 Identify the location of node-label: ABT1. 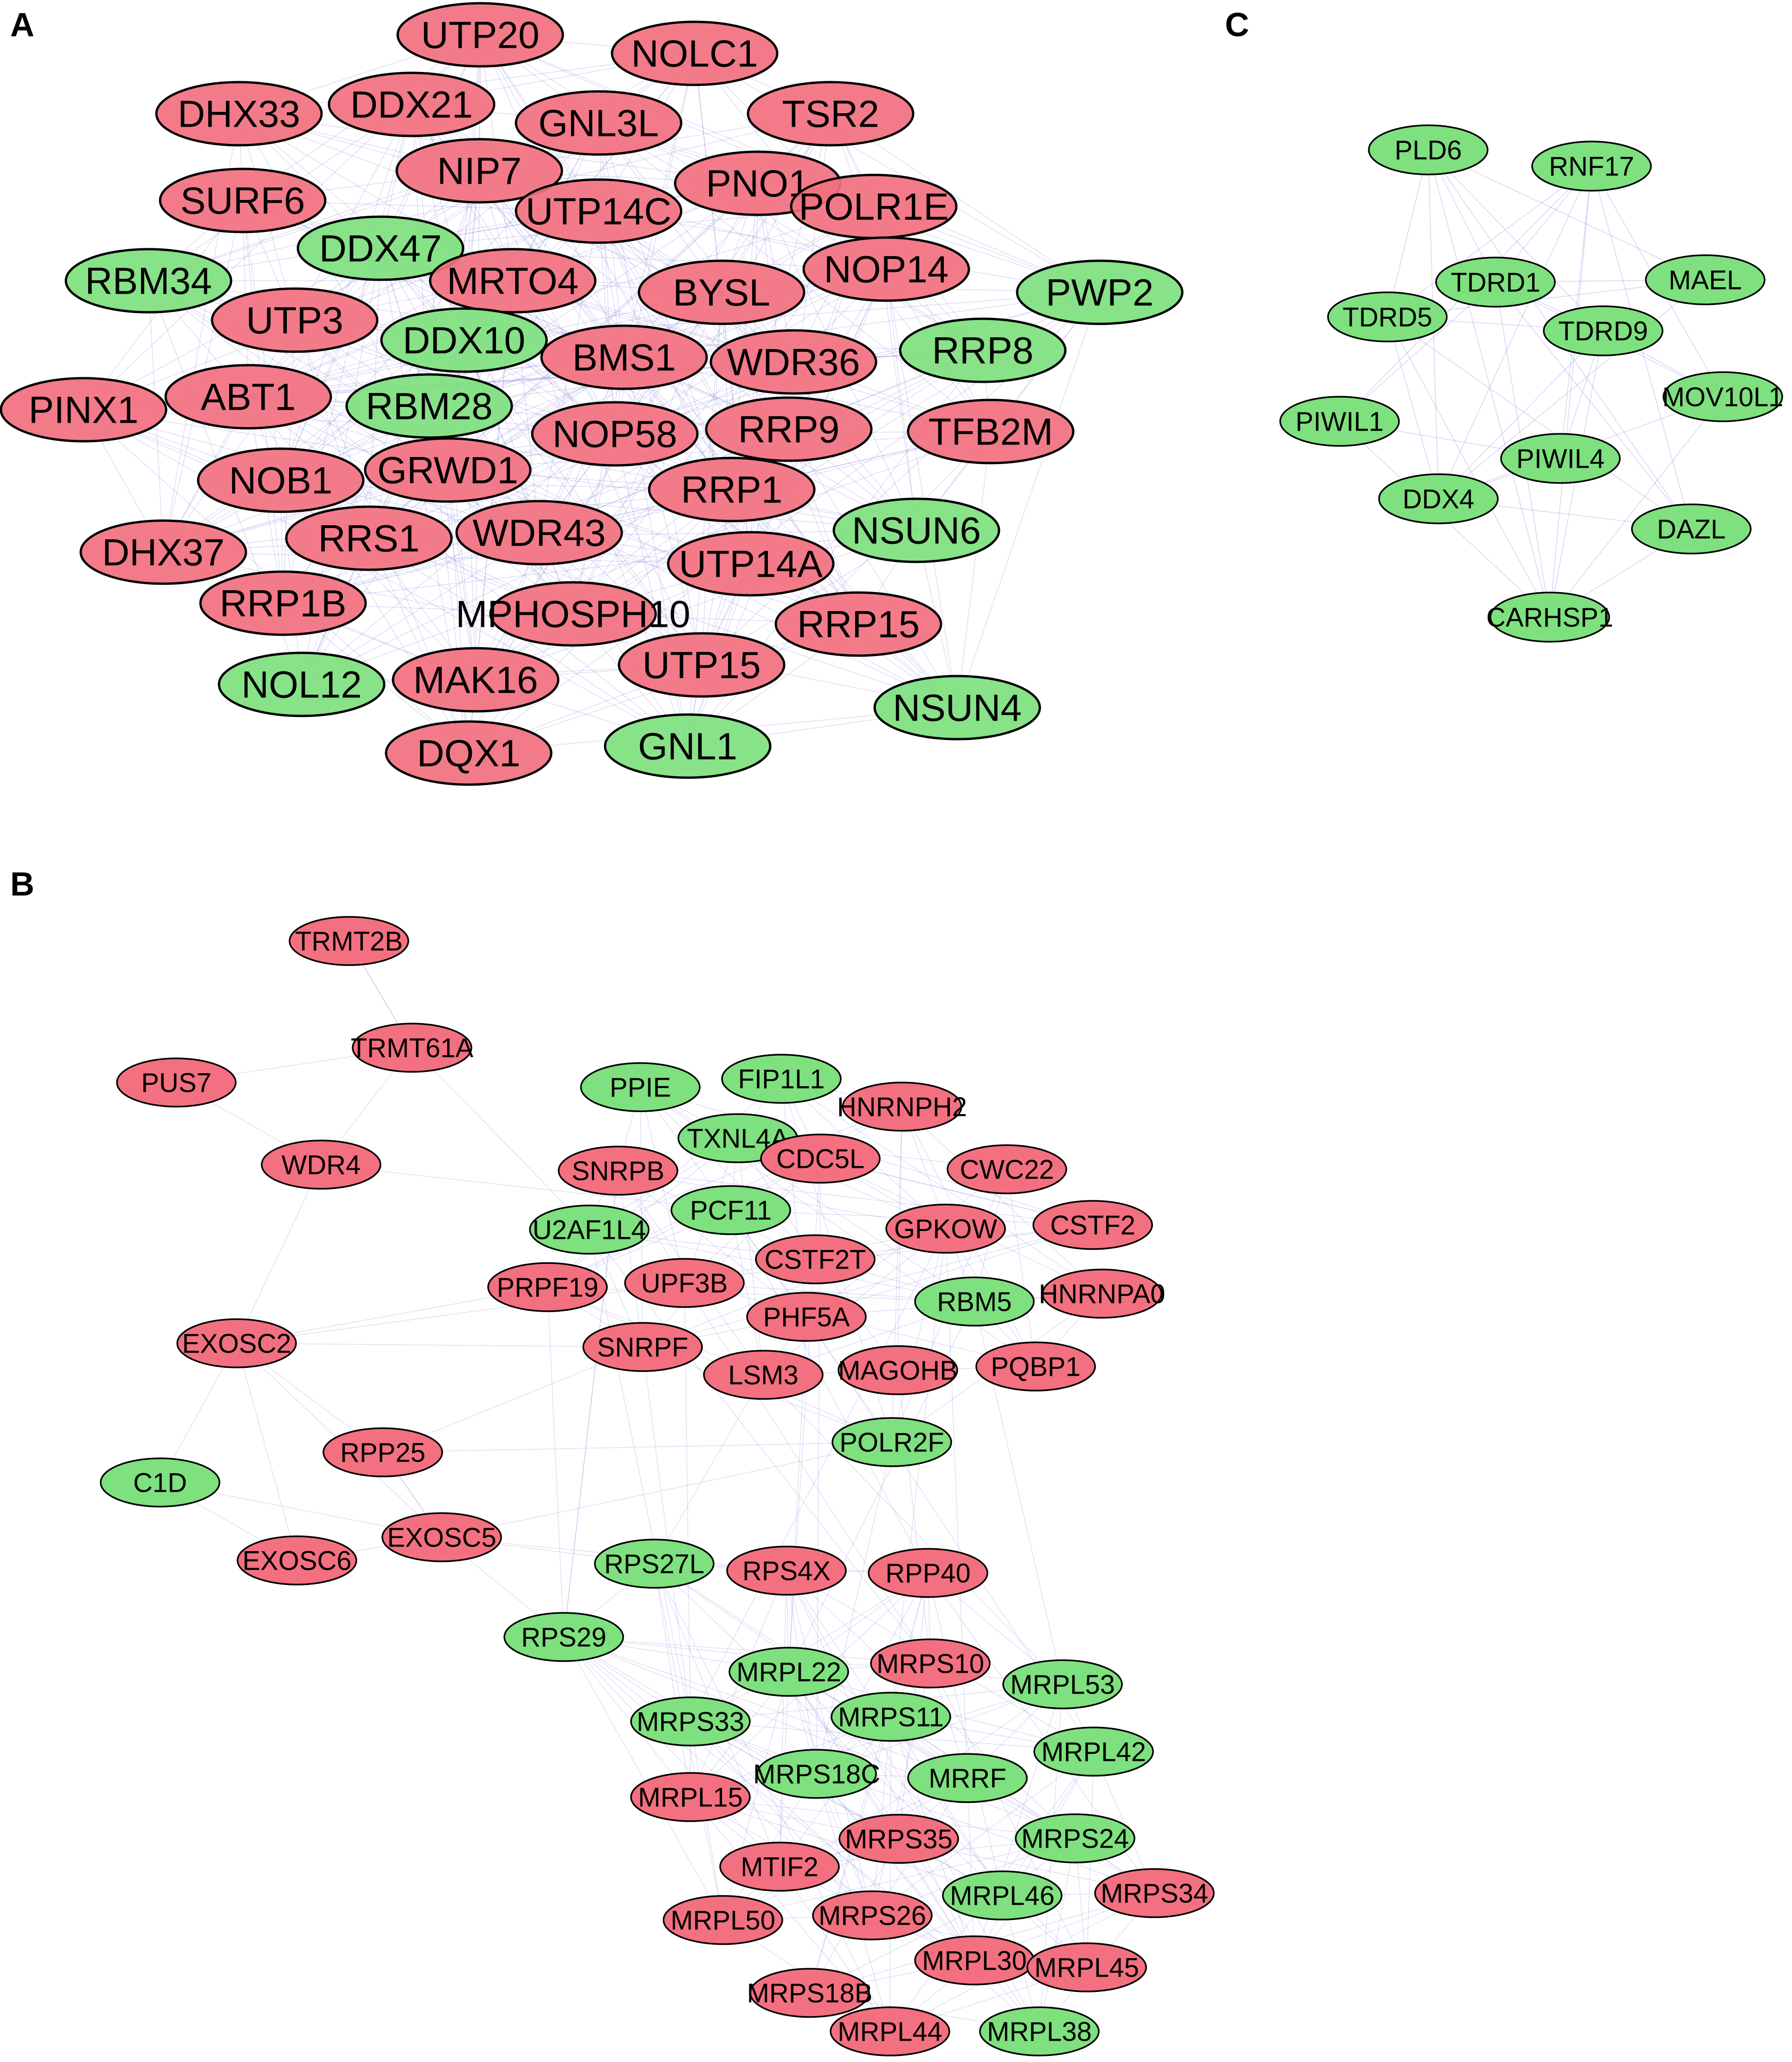
(248, 397).